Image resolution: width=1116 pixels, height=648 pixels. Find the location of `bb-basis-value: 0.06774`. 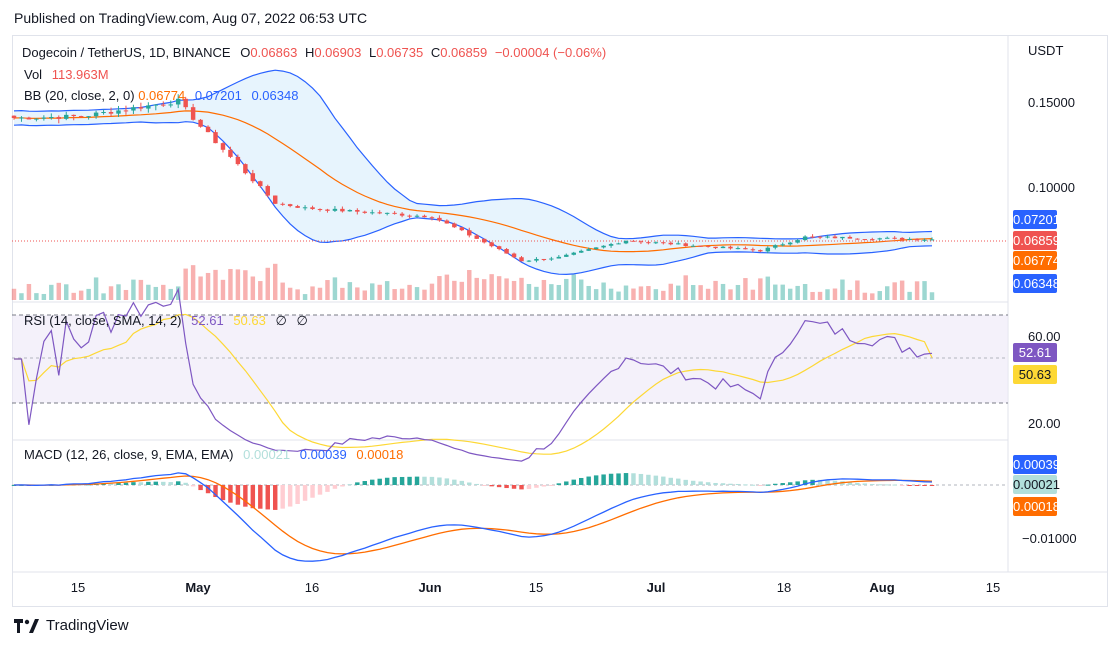

bb-basis-value: 0.06774 is located at coordinates (162, 95).